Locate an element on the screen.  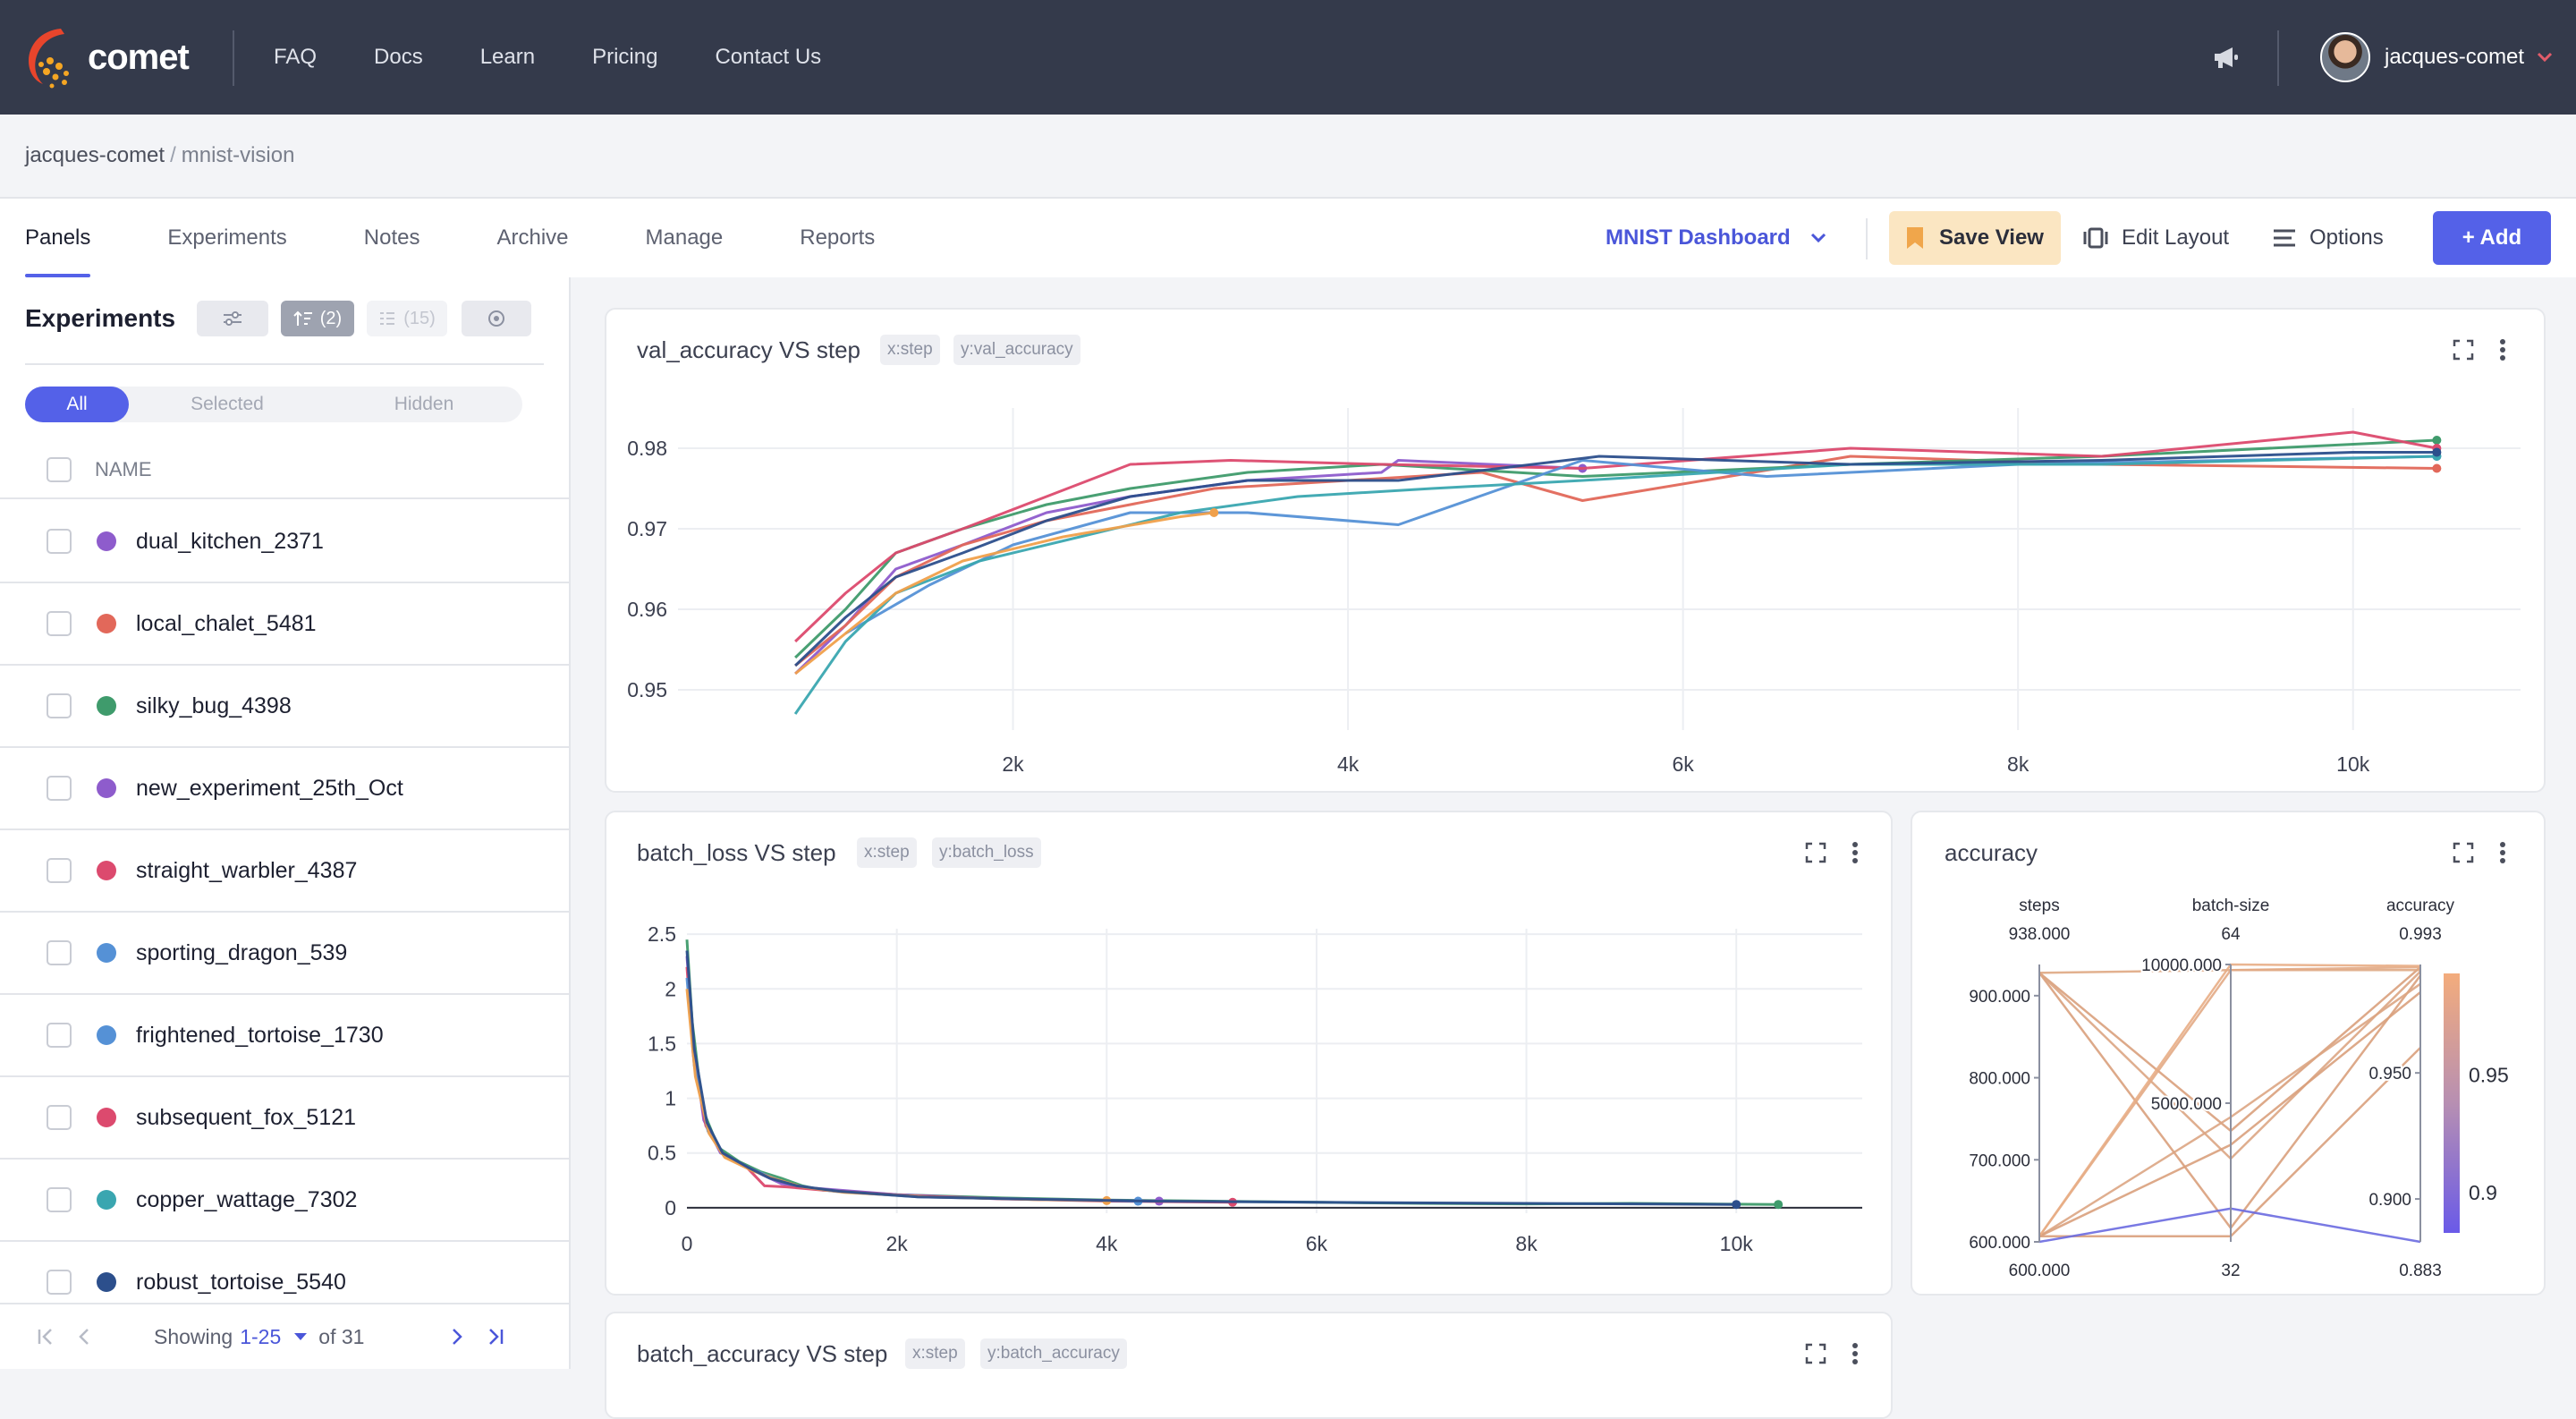
experiment-name: robust_tortoise_5540 is located at coordinates (241, 1282).